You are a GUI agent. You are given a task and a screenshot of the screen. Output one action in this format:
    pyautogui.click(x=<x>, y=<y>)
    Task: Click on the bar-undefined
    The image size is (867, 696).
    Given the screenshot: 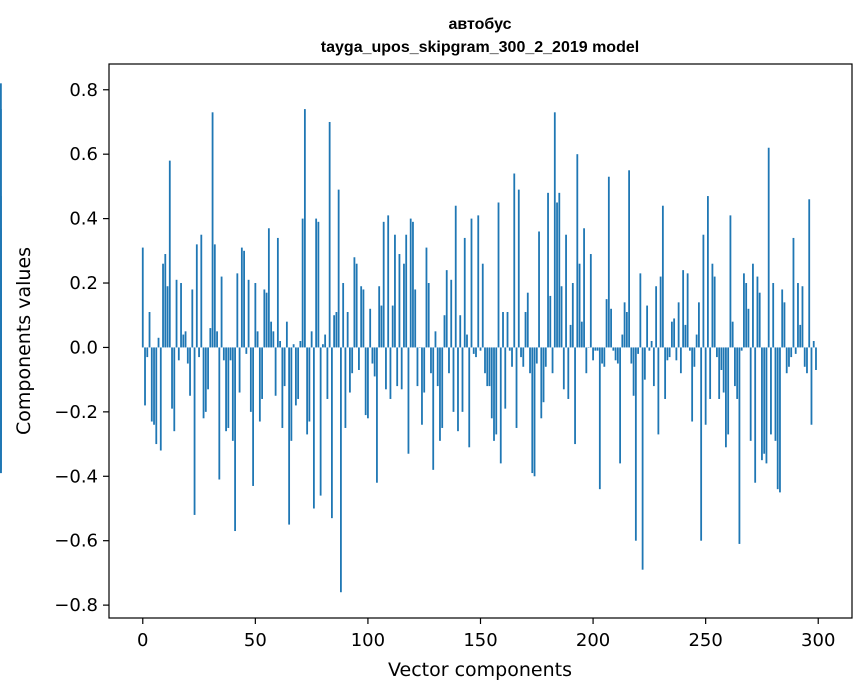 What is the action you would take?
    pyautogui.click(x=1, y=326)
    